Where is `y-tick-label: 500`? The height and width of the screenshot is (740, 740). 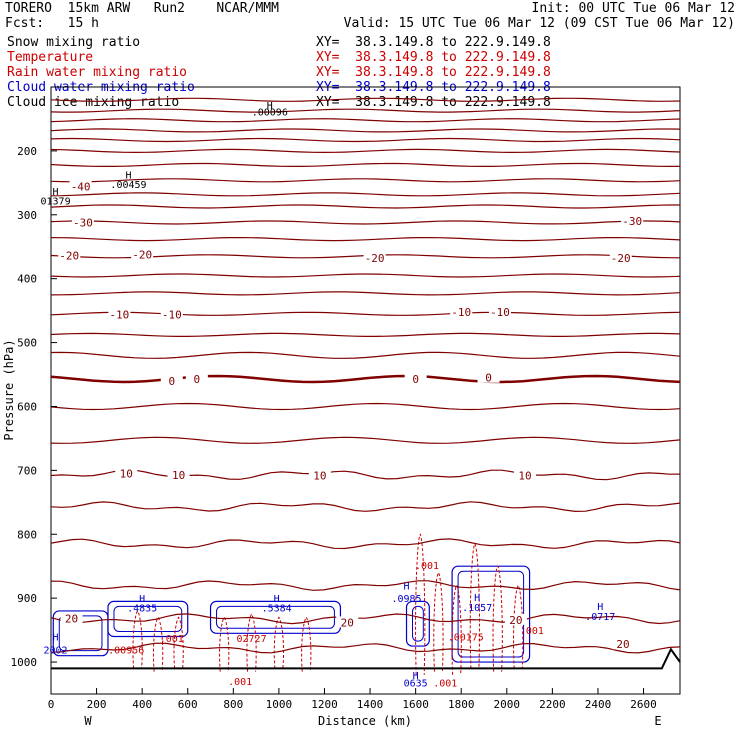 y-tick-label: 500 is located at coordinates (27, 343).